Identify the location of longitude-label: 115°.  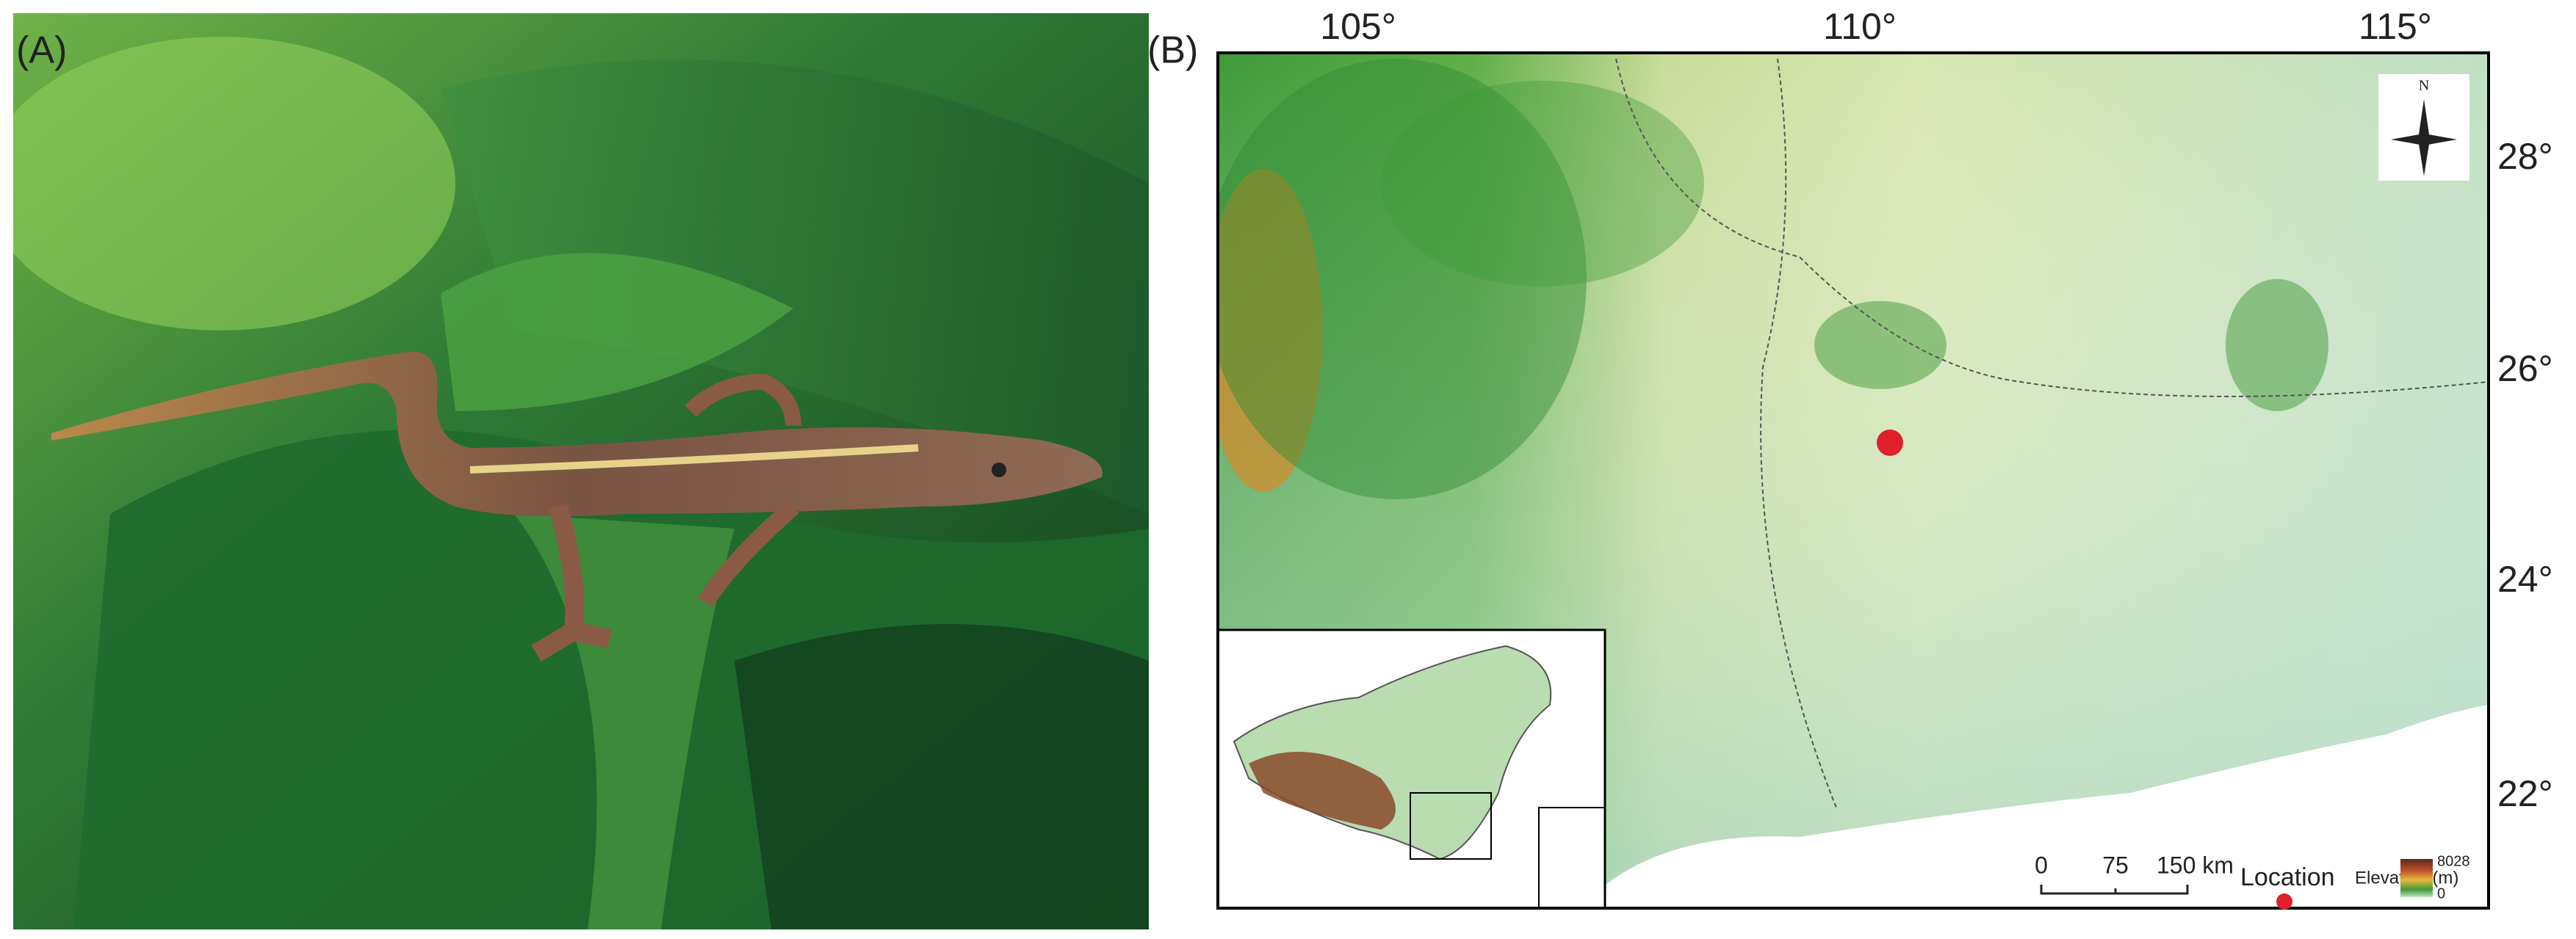
(2395, 26).